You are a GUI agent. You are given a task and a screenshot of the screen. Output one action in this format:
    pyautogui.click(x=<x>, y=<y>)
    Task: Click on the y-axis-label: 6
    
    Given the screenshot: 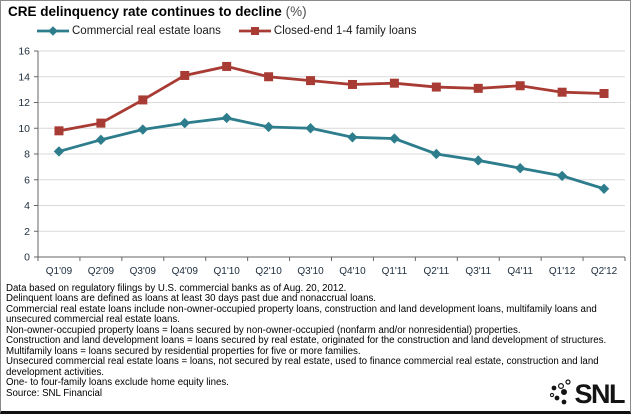 What is the action you would take?
    pyautogui.click(x=27, y=180)
    